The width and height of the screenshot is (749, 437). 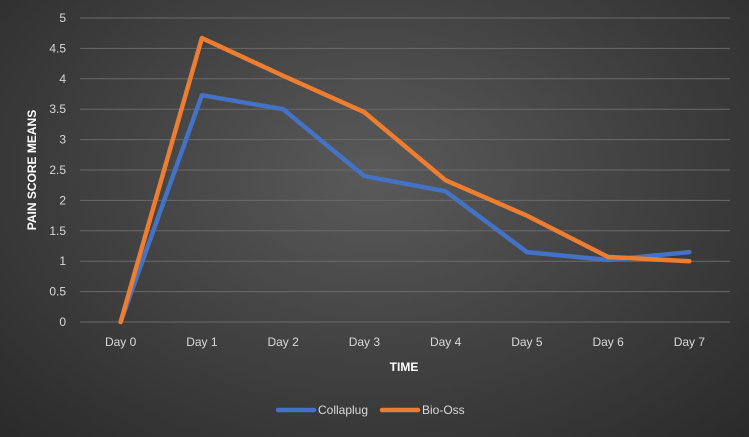 What do you see at coordinates (283, 342) in the screenshot?
I see `x-tick-label: Day 2` at bounding box center [283, 342].